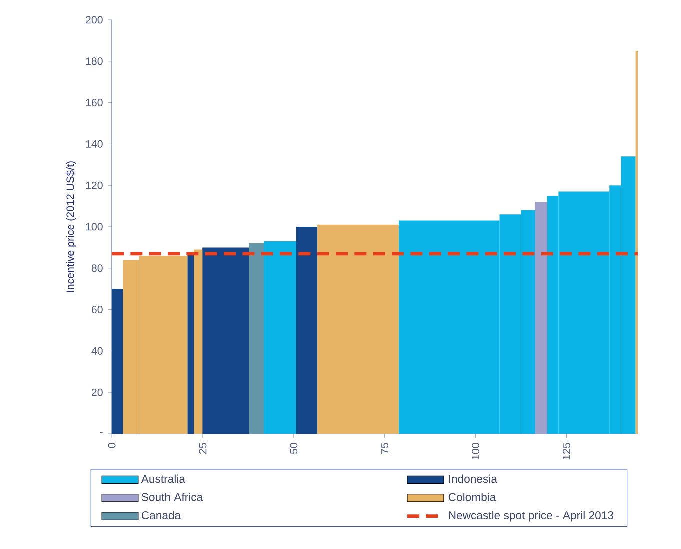  Describe the element at coordinates (473, 479) in the screenshot. I see `legend-label: Indonesia` at that location.